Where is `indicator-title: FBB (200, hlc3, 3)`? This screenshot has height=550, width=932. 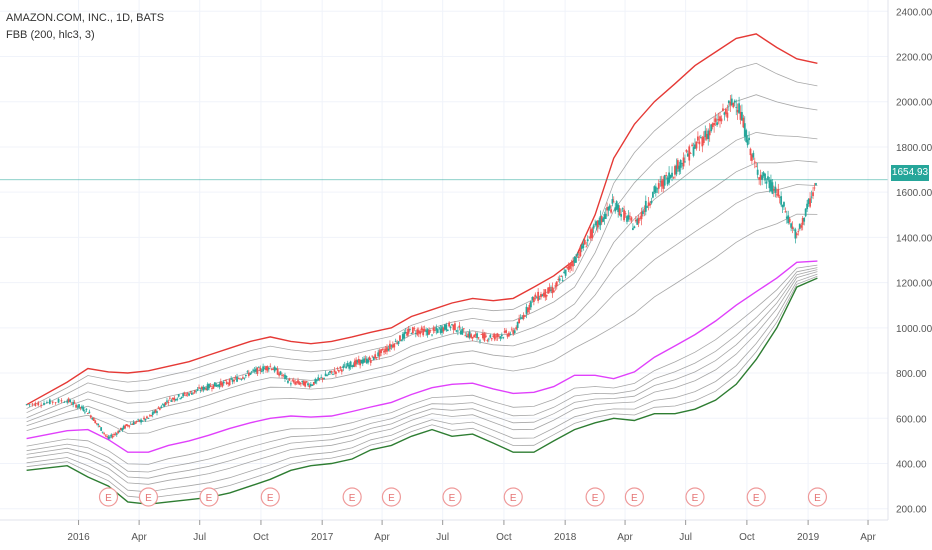 indicator-title: FBB (200, hlc3, 3) is located at coordinates (50, 35).